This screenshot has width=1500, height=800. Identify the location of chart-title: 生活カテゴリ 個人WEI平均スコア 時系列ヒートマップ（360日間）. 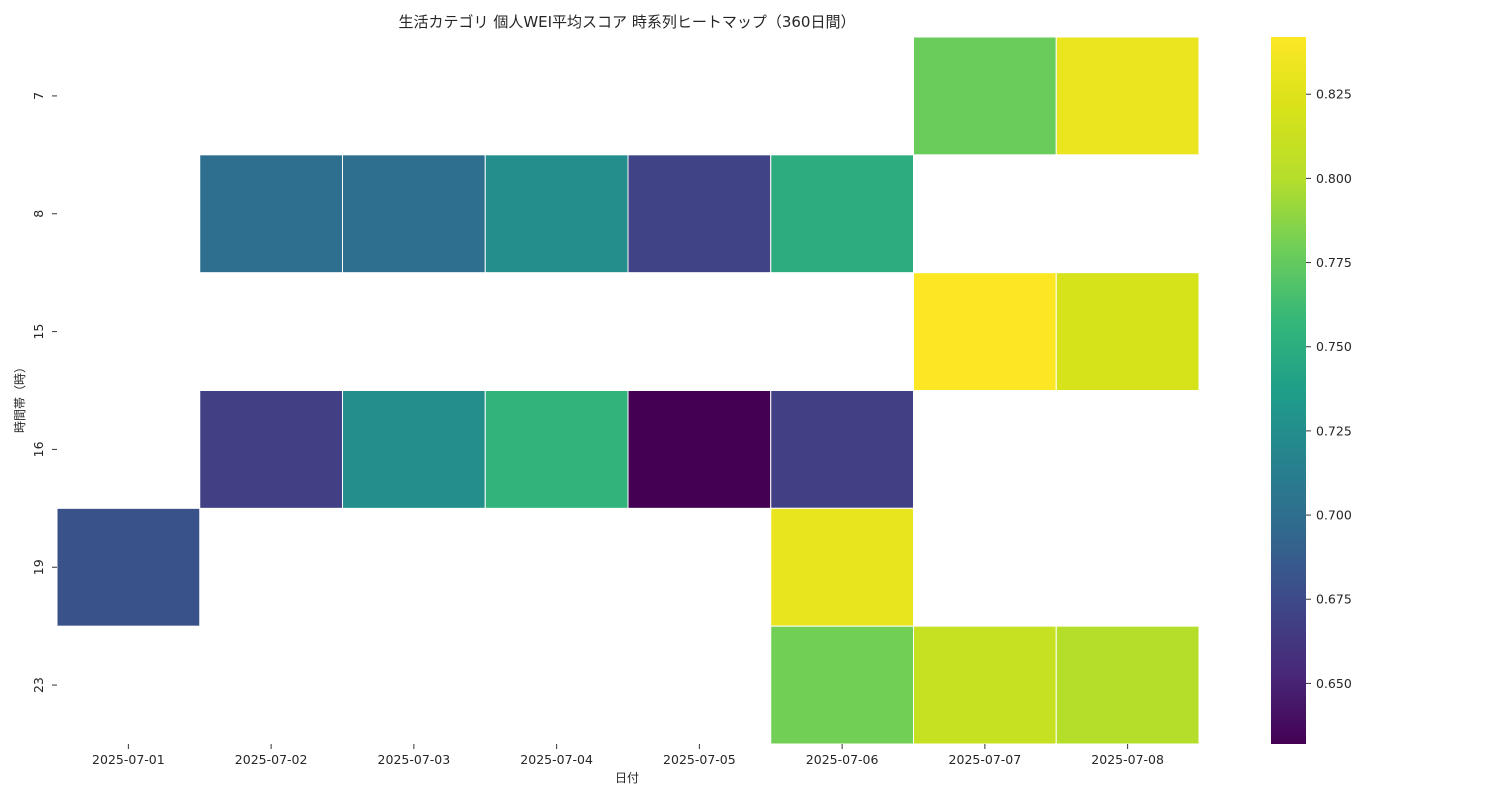
(627, 22).